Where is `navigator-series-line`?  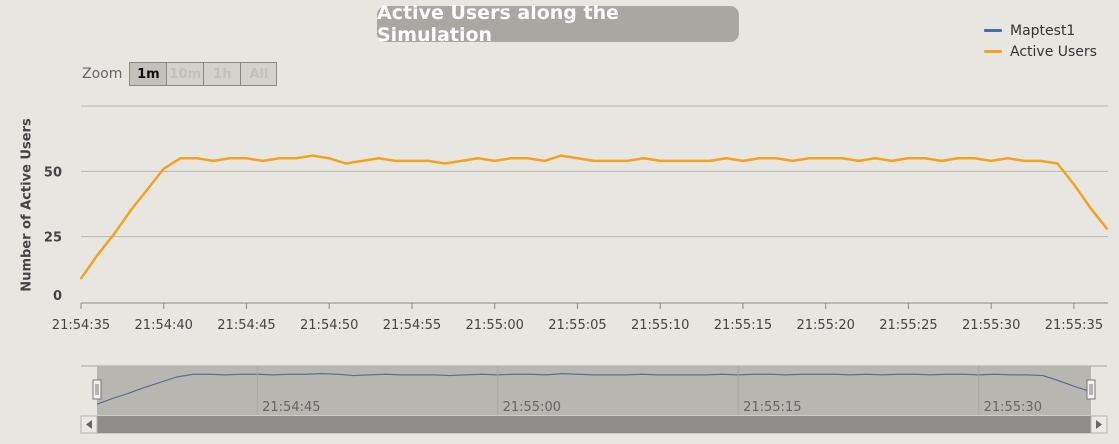 navigator-series-line is located at coordinates (594, 388).